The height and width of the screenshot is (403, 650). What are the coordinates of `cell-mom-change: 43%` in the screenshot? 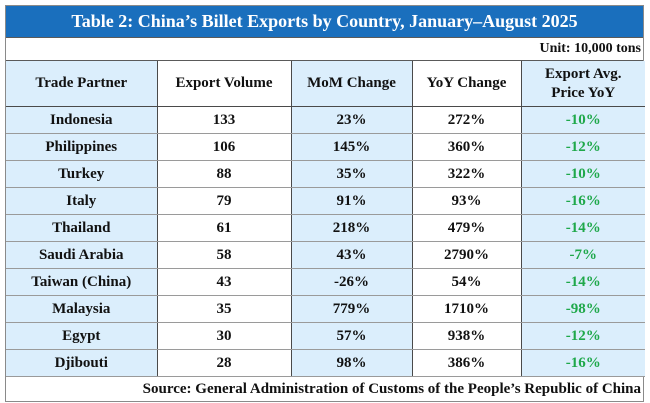 It's located at (351, 255).